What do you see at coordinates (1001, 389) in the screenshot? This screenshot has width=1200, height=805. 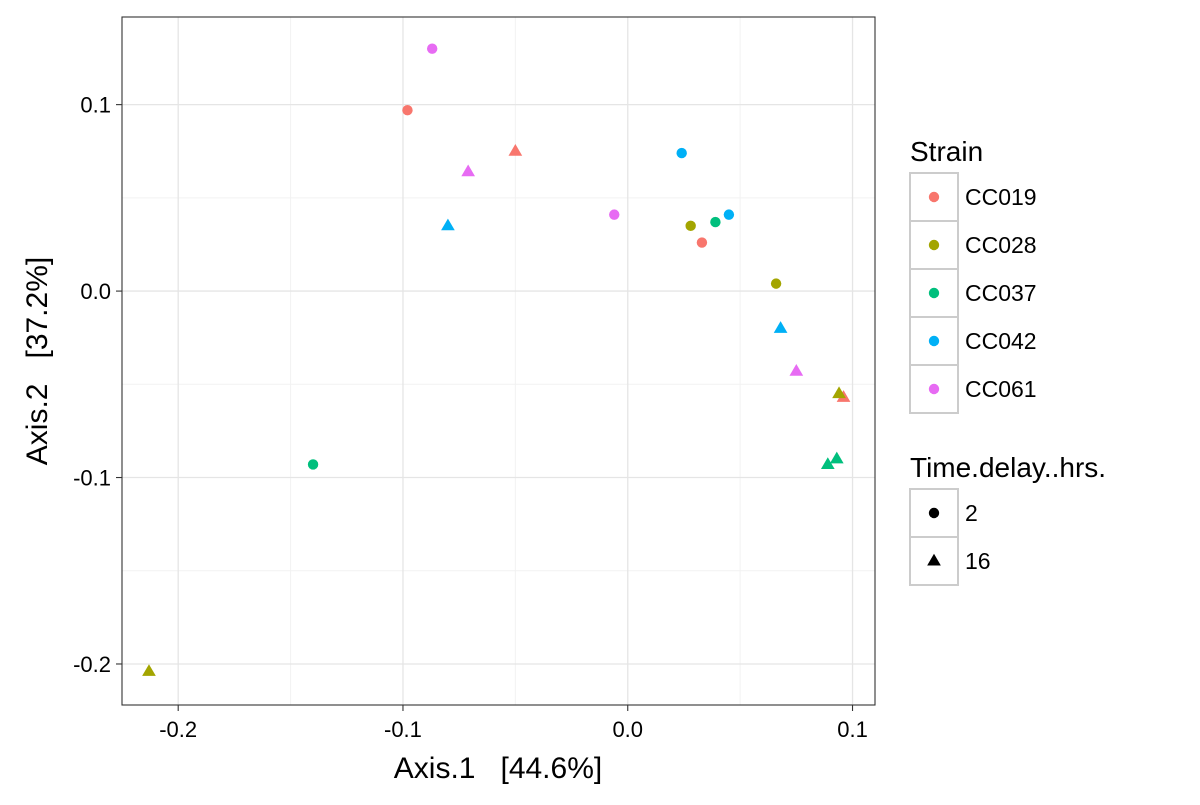 I see `legend-label-cc061: CC061` at bounding box center [1001, 389].